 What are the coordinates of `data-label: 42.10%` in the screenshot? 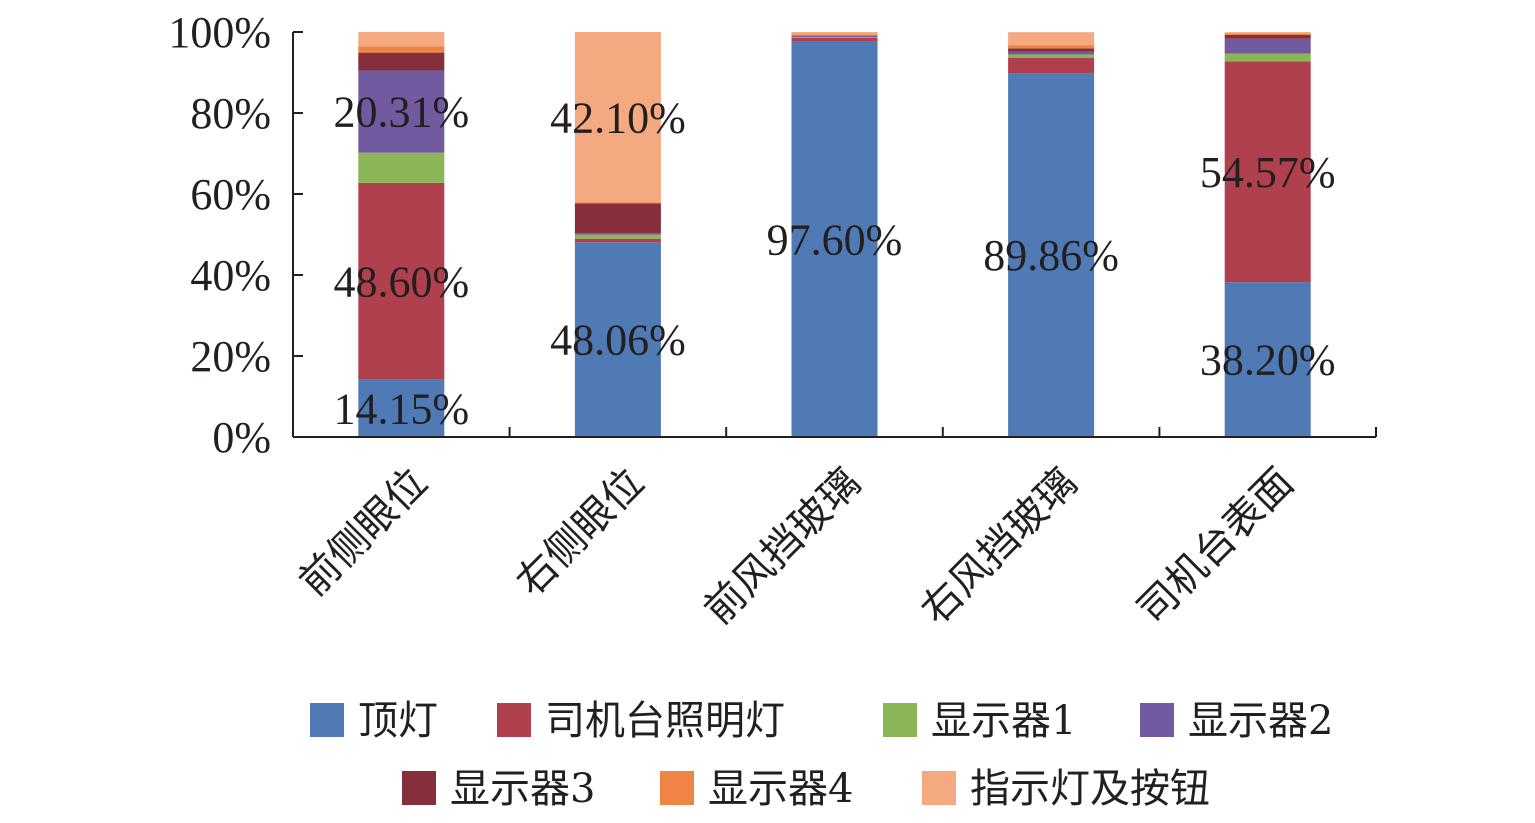 It's located at (618, 117).